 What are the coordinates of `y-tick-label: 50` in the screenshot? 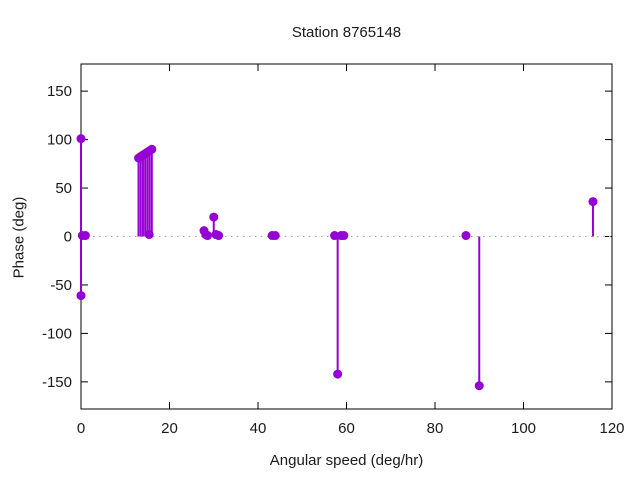 It's located at (63, 188).